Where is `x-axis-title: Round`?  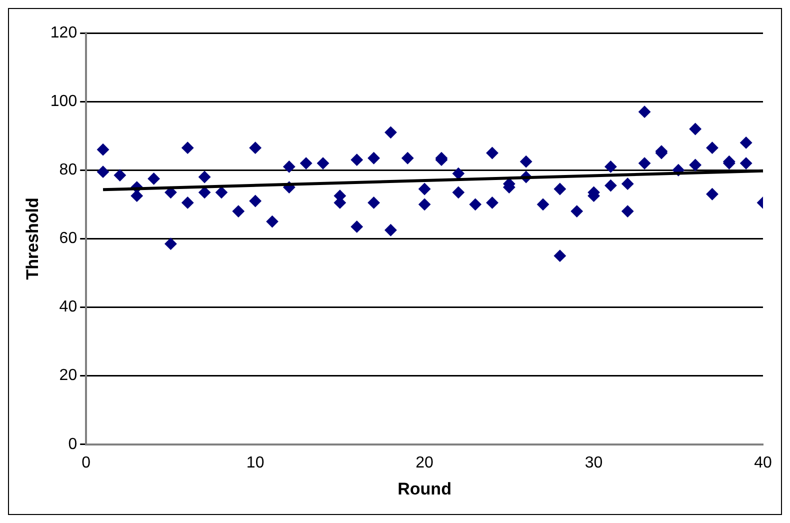 x-axis-title: Round is located at coordinates (425, 488).